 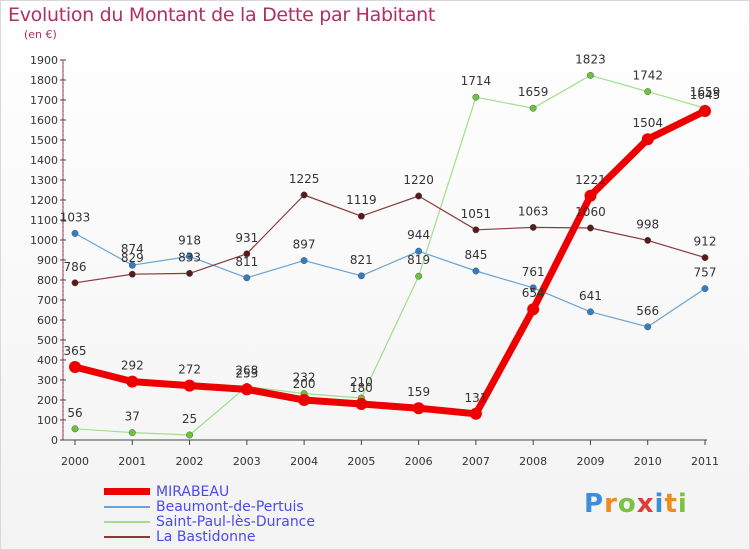 I want to click on x-tick-label: 2008, so click(x=533, y=461).